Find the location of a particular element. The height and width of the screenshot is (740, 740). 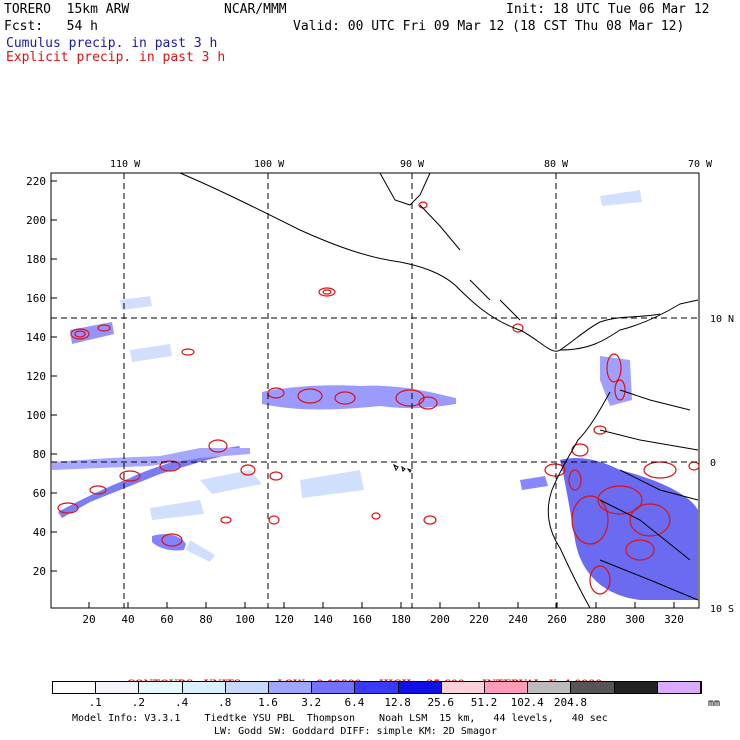

x-tick-label: 60 is located at coordinates (166, 619).